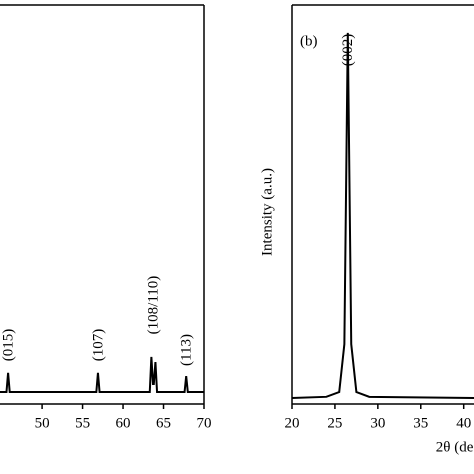 The width and height of the screenshot is (474, 474). Describe the element at coordinates (292, 423) in the screenshot. I see `x-tick-label: 20` at that location.